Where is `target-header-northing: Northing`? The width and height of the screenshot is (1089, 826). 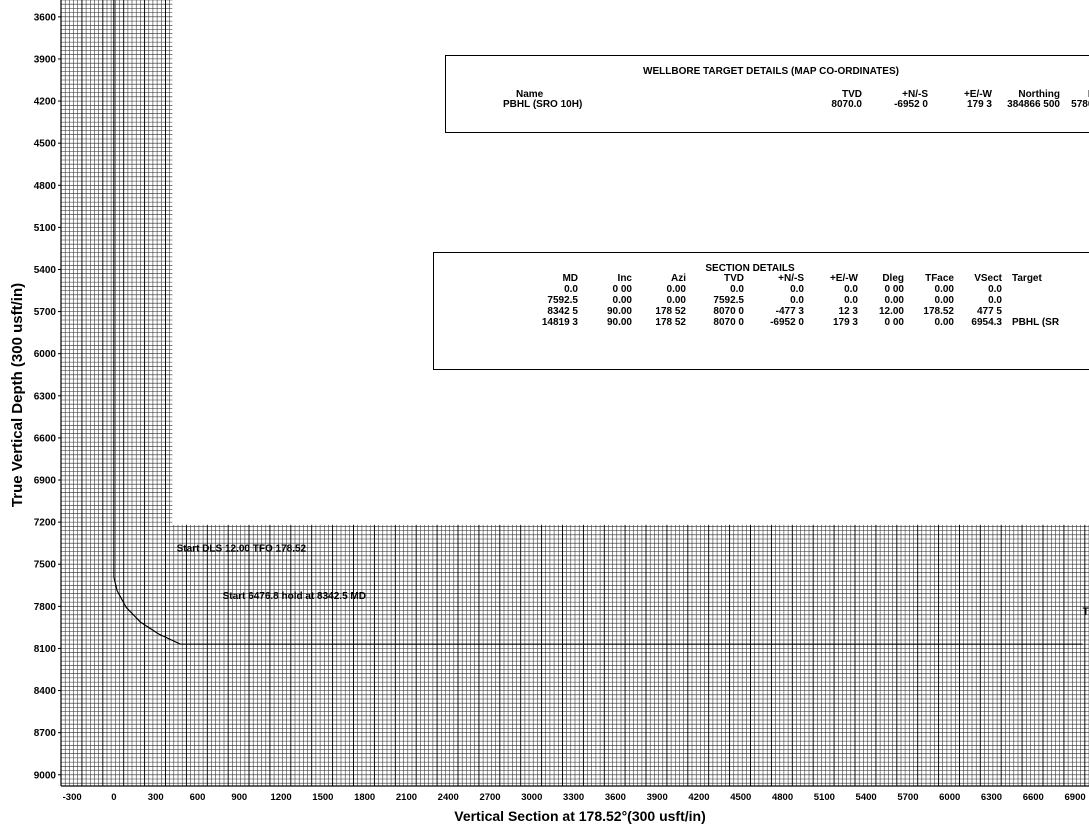 target-header-northing: Northing is located at coordinates (1039, 94).